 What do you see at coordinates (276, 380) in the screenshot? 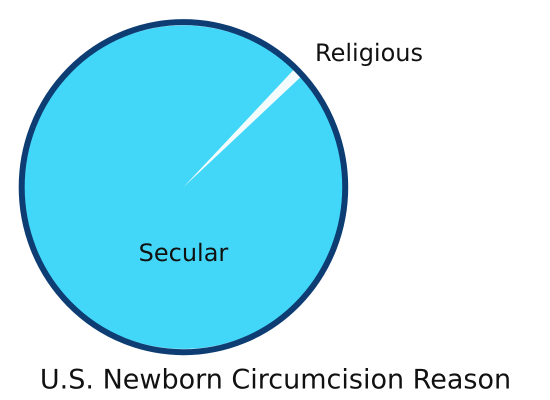
I see `text: U.S. Newborn Circumcision Reason` at bounding box center [276, 380].